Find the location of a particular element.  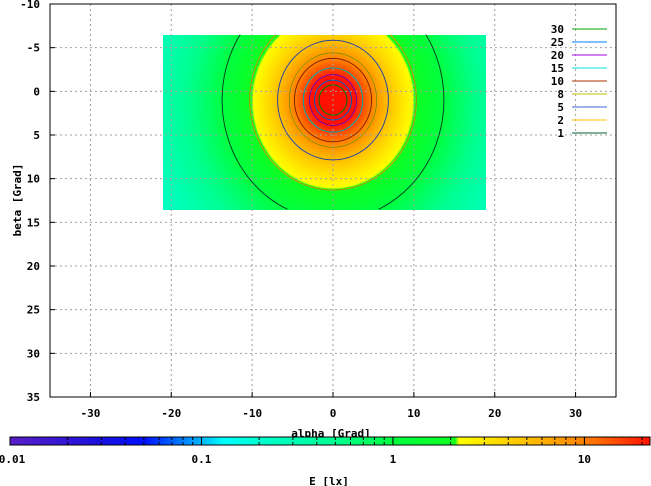

colorbar: 0.01 0.1 1 10 is located at coordinates (325, 451).